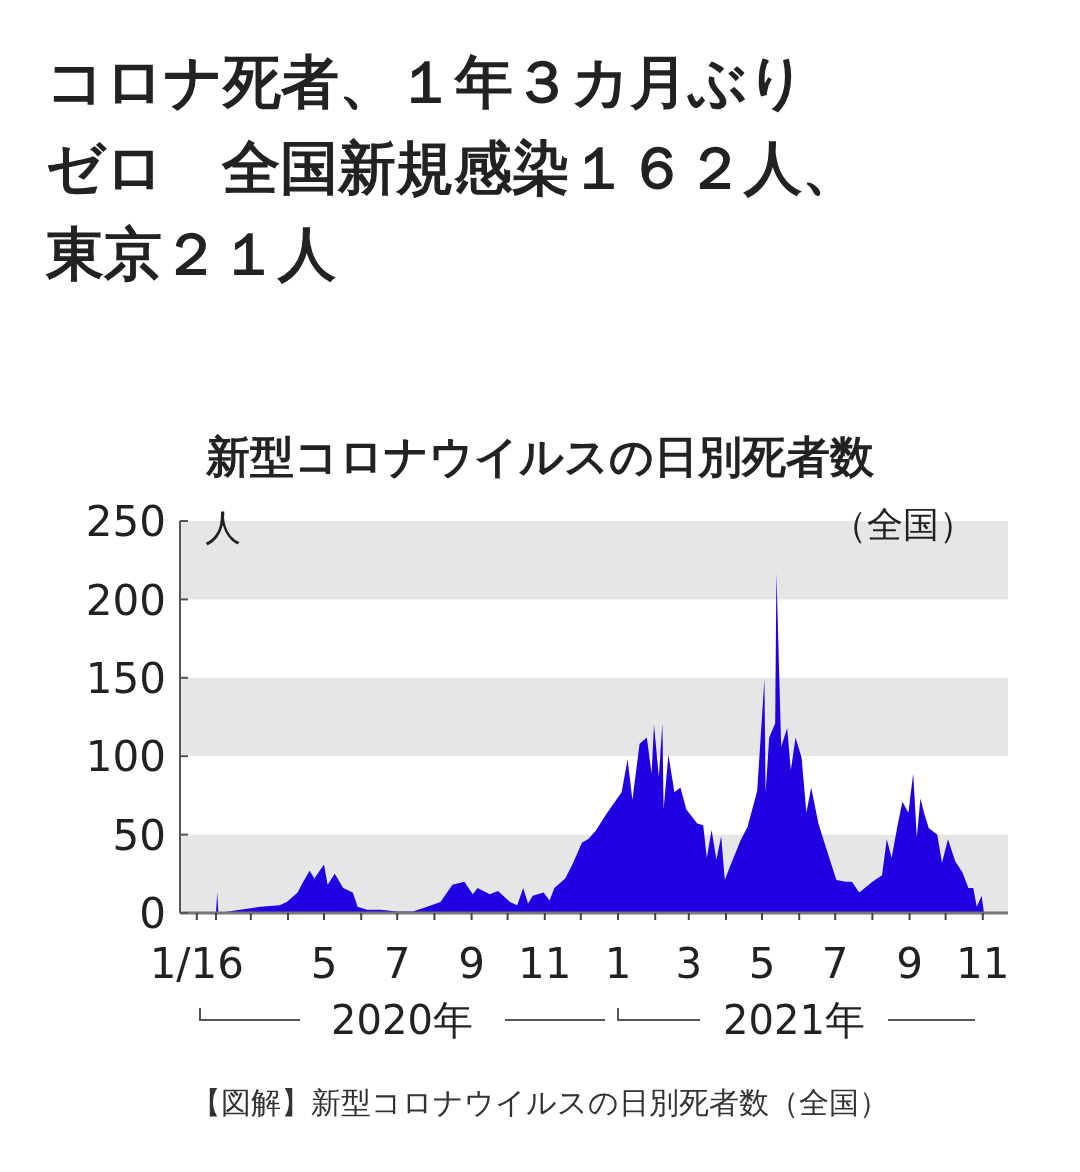 This screenshot has height=1172, width=1080. What do you see at coordinates (196, 963) in the screenshot?
I see `x-tick-label: 1/16` at bounding box center [196, 963].